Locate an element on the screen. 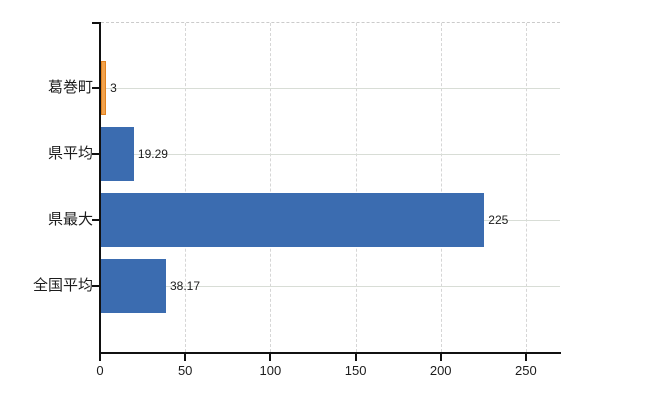 Image resolution: width=650 pixels, height=400 pixels. bar-value-label: 38.17 is located at coordinates (185, 286).